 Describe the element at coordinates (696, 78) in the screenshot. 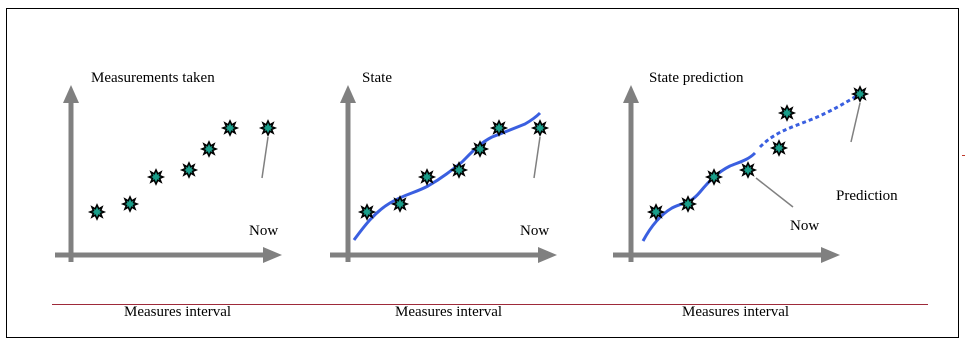

I see `panel3-title: State prediction` at that location.